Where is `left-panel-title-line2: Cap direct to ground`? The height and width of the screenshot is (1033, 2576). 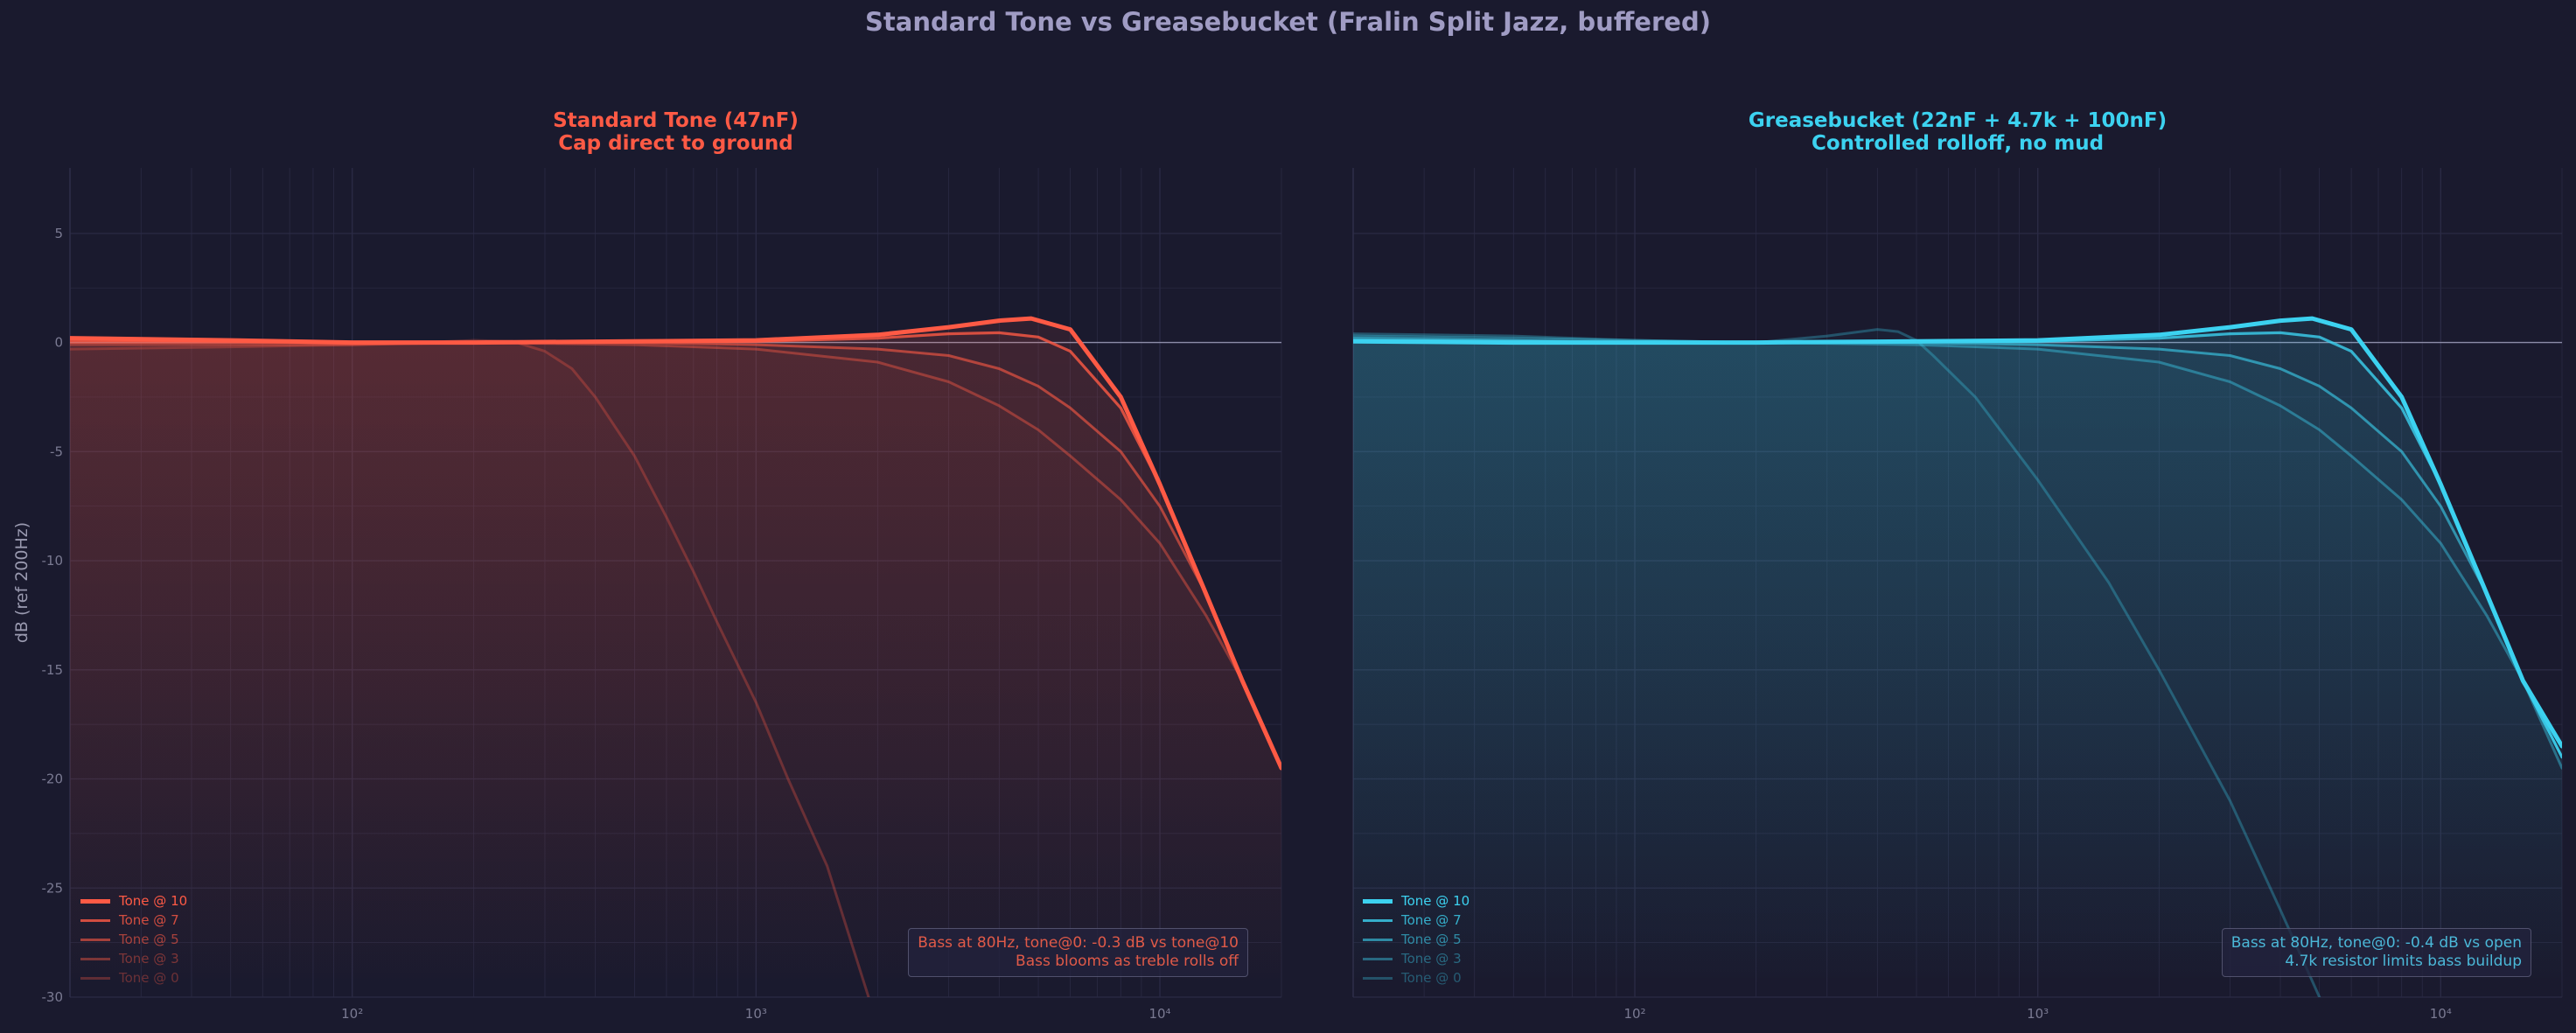 left-panel-title-line2: Cap direct to ground is located at coordinates (675, 143).